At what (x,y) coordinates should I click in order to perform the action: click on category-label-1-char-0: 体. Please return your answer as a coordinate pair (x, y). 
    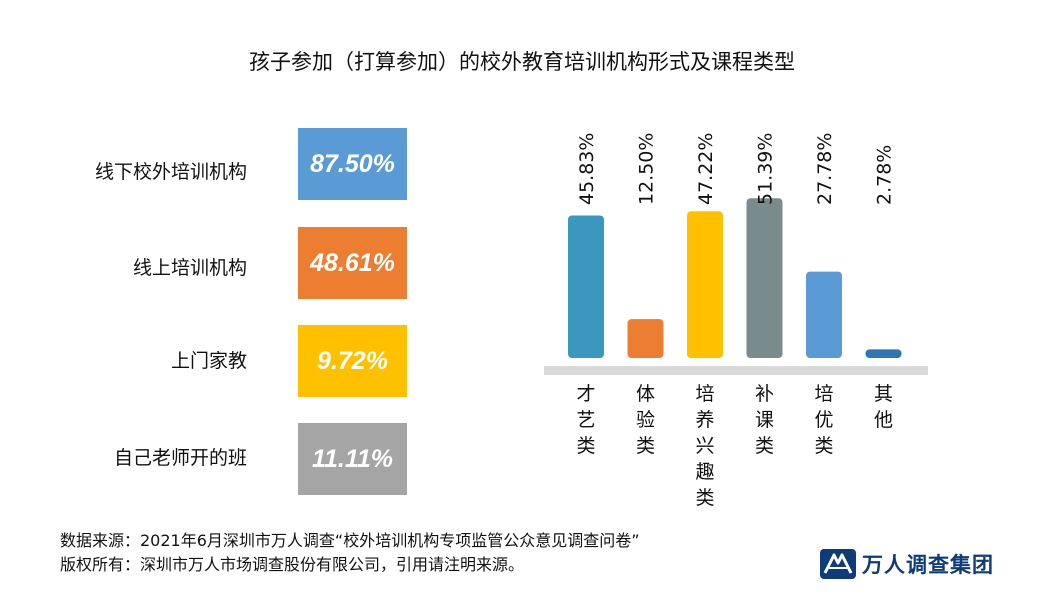
    Looking at the image, I should click on (645, 394).